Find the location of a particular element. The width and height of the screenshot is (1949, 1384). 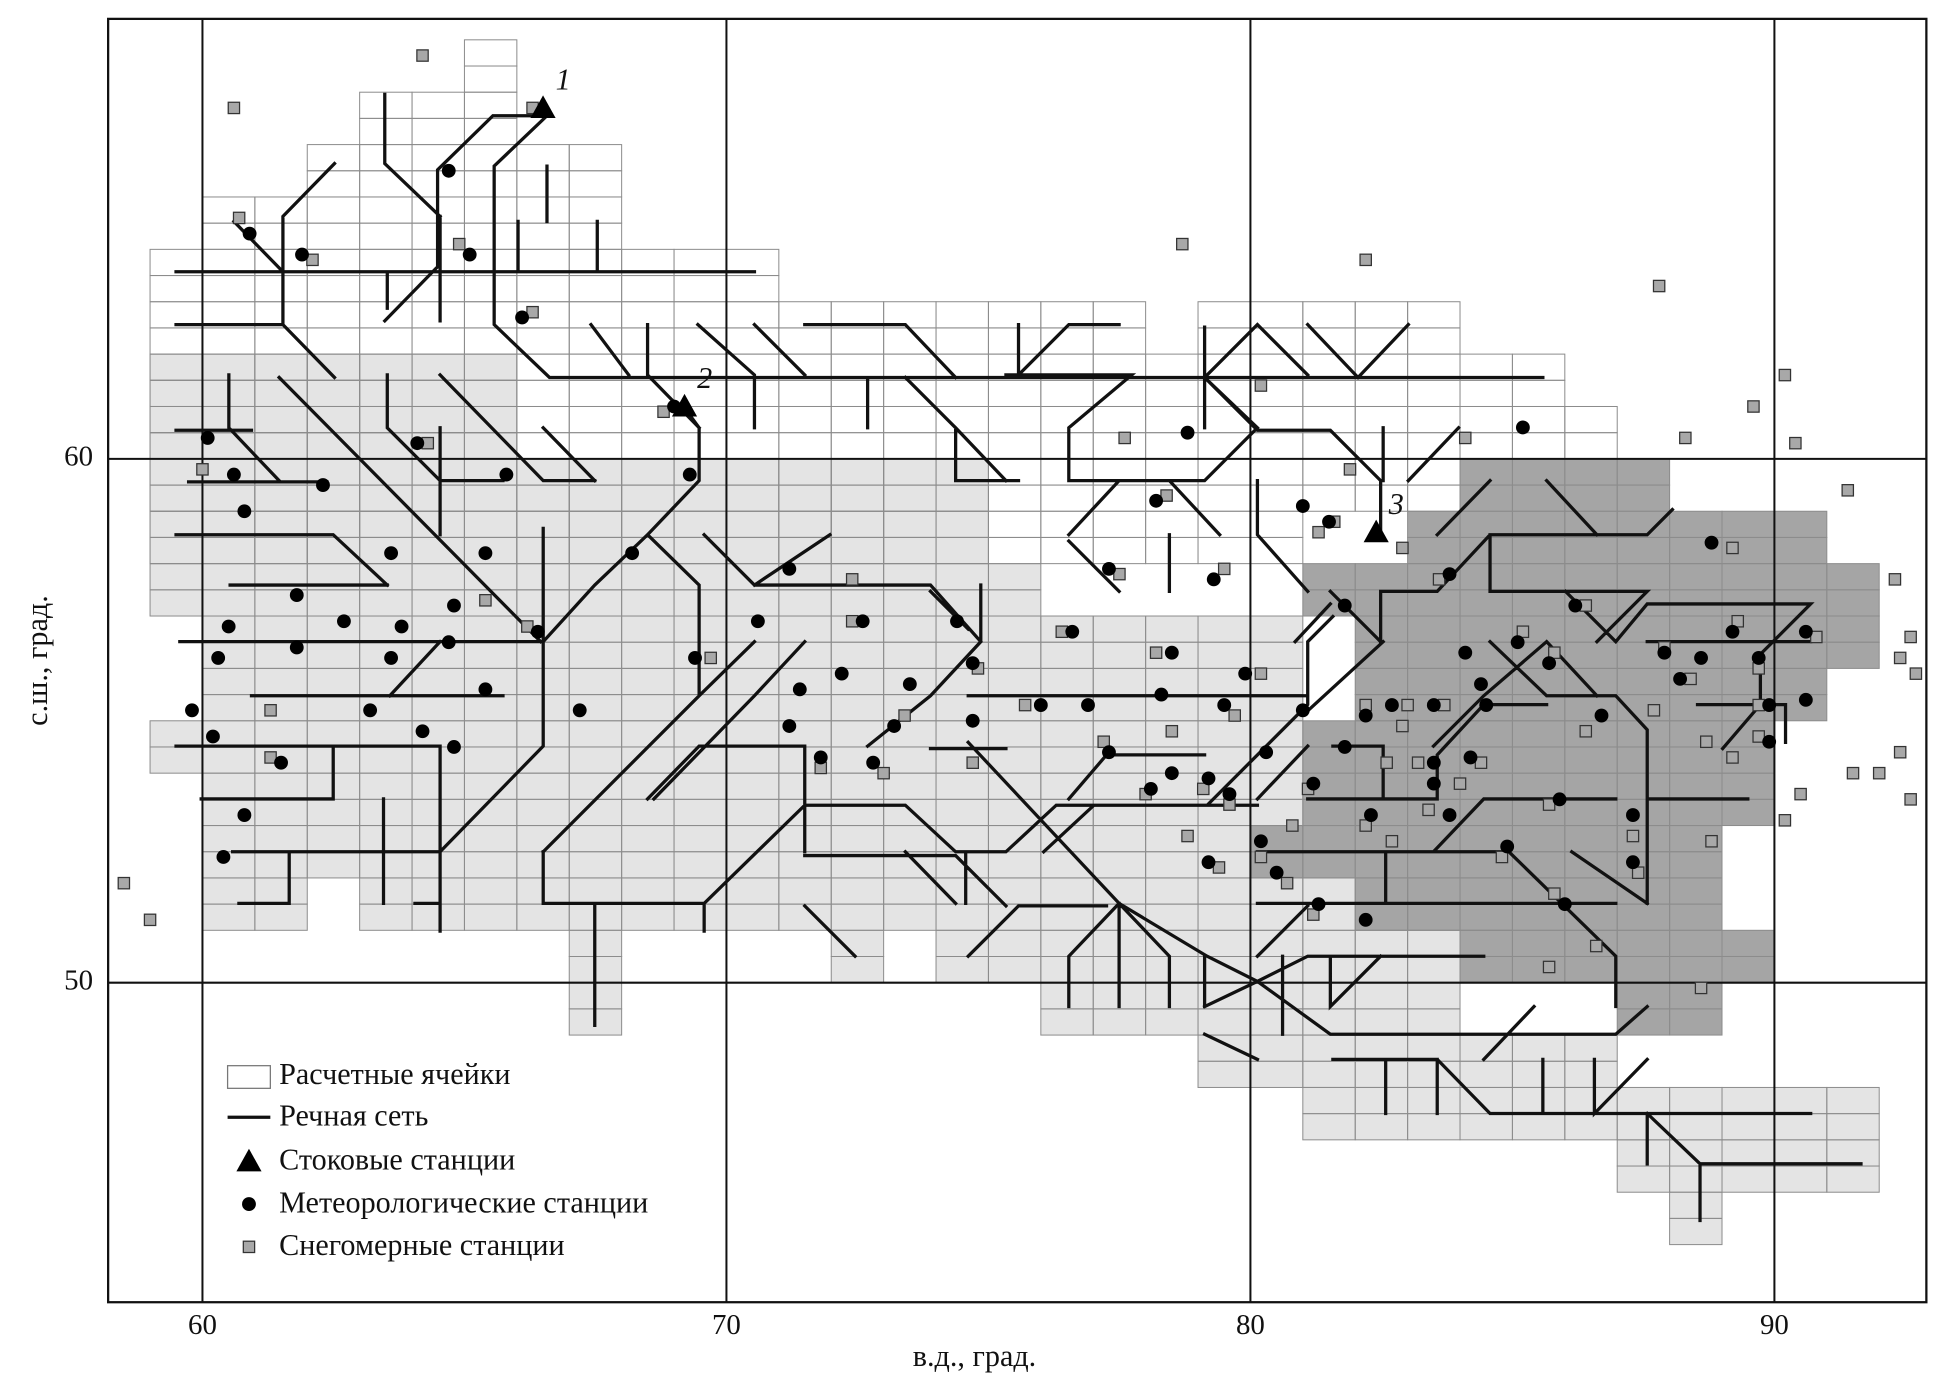

legend-label: Снегомерные станции is located at coordinates (422, 1245).